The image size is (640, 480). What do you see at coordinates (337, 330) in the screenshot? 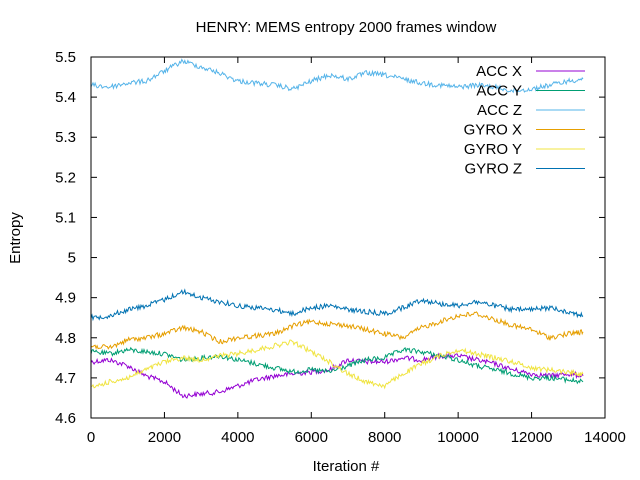
I see `series-line-gyro-x` at bounding box center [337, 330].